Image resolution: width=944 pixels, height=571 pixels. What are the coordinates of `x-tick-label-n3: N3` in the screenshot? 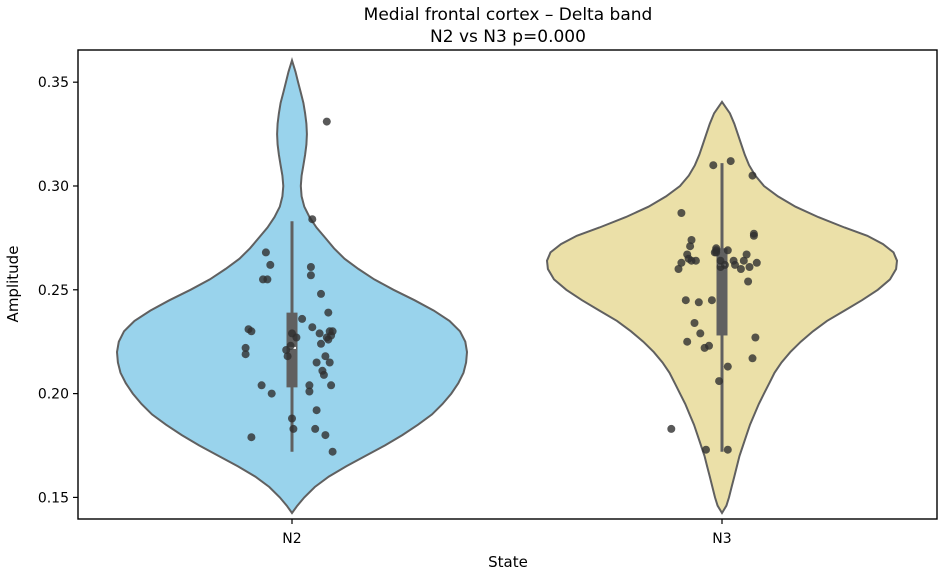 It's located at (721, 539).